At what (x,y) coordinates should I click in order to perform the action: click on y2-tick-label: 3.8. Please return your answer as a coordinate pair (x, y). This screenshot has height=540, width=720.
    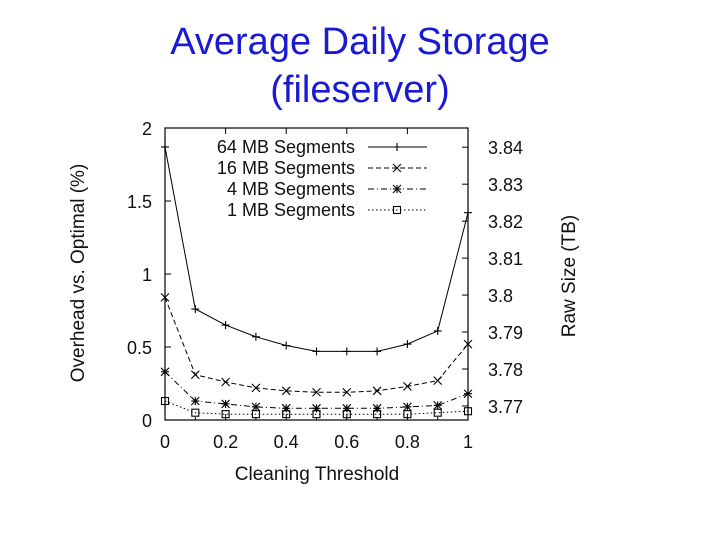
    Looking at the image, I should click on (500, 296).